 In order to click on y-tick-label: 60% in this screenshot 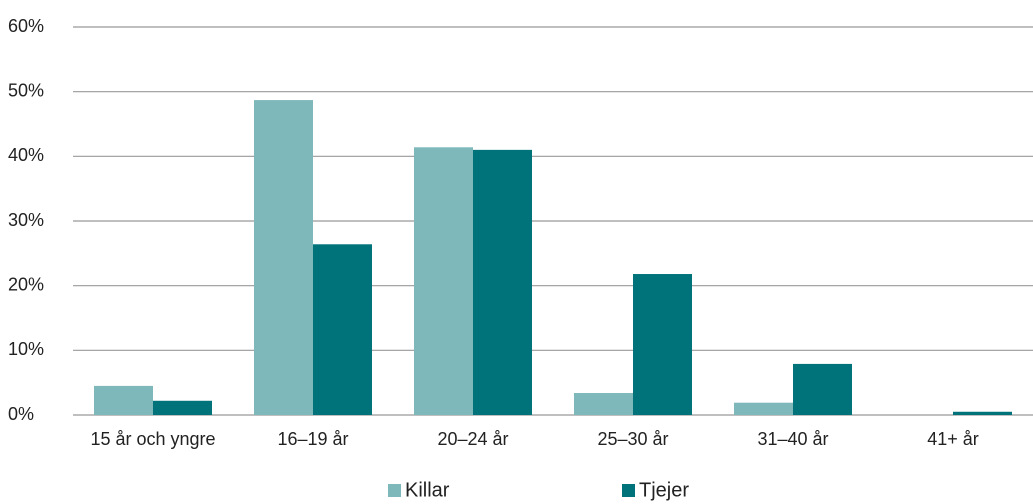, I will do `click(26, 26)`.